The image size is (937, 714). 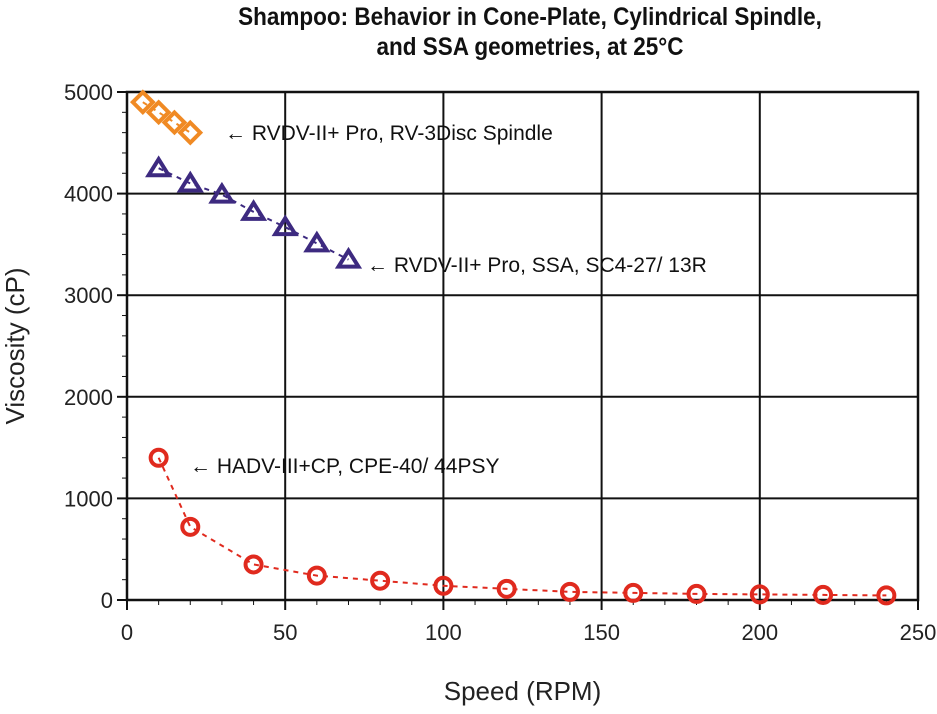 I want to click on y-axis-label: Viscosity (cP), so click(x=15, y=346).